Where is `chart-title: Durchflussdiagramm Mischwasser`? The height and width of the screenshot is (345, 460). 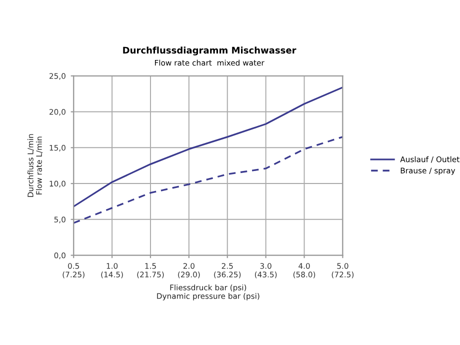 chart-title: Durchflussdiagramm Mischwasser is located at coordinates (209, 51).